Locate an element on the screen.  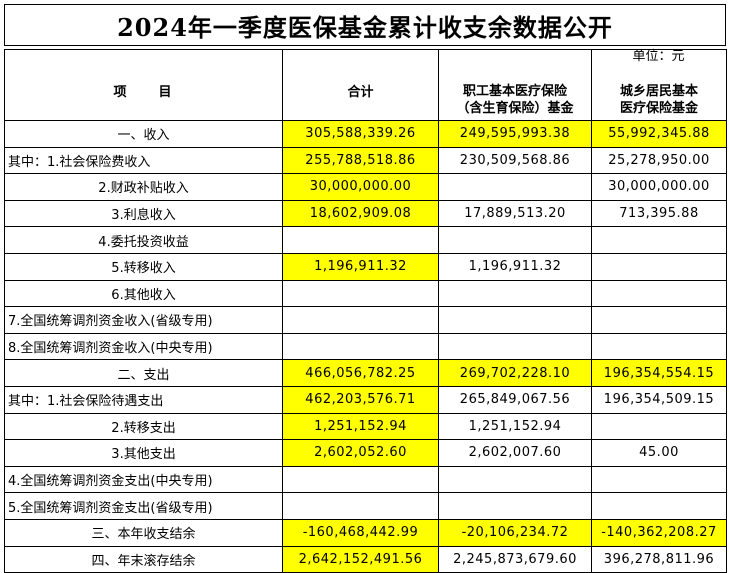
header-item: 项 目 is located at coordinates (143, 85).